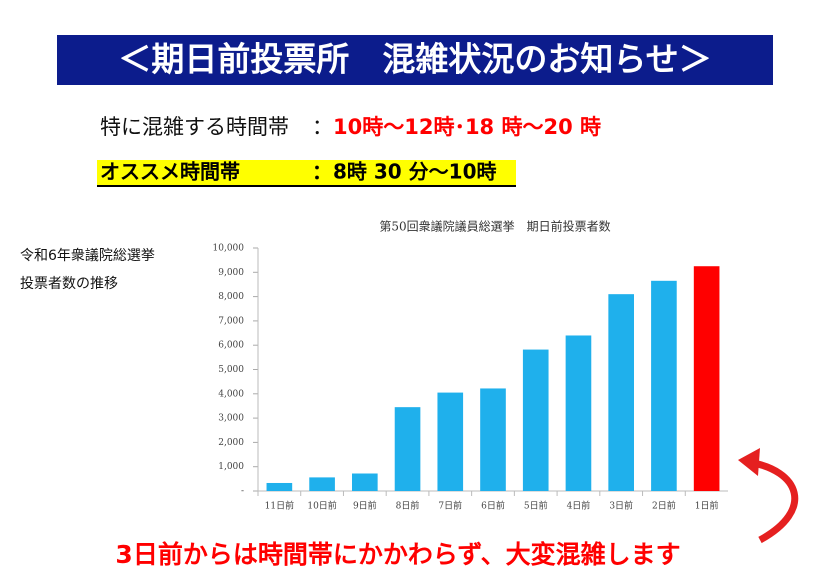 The height and width of the screenshot is (588, 832). I want to click on x-tick-label: 3日前, so click(621, 506).